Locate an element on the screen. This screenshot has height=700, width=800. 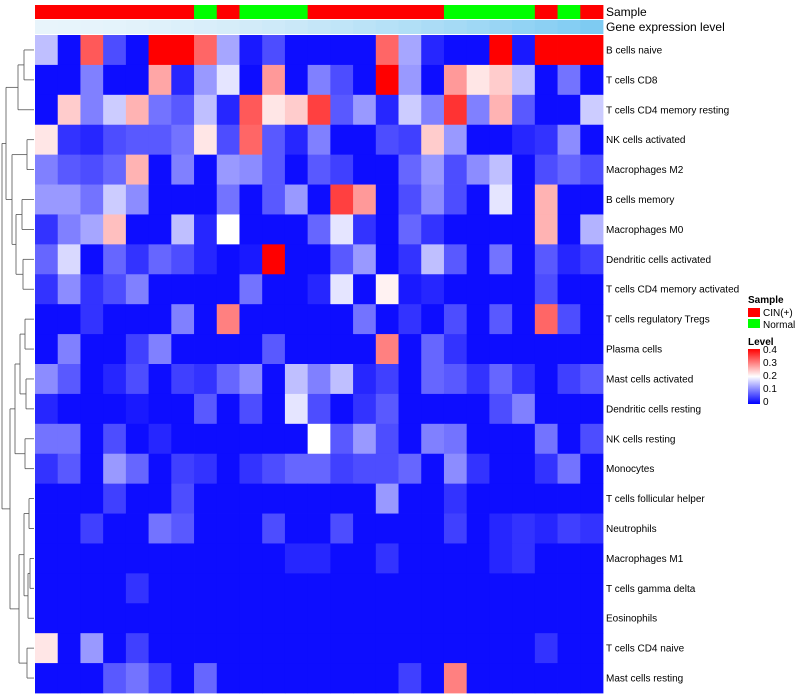
legend-normal-swatch is located at coordinates (754, 323).